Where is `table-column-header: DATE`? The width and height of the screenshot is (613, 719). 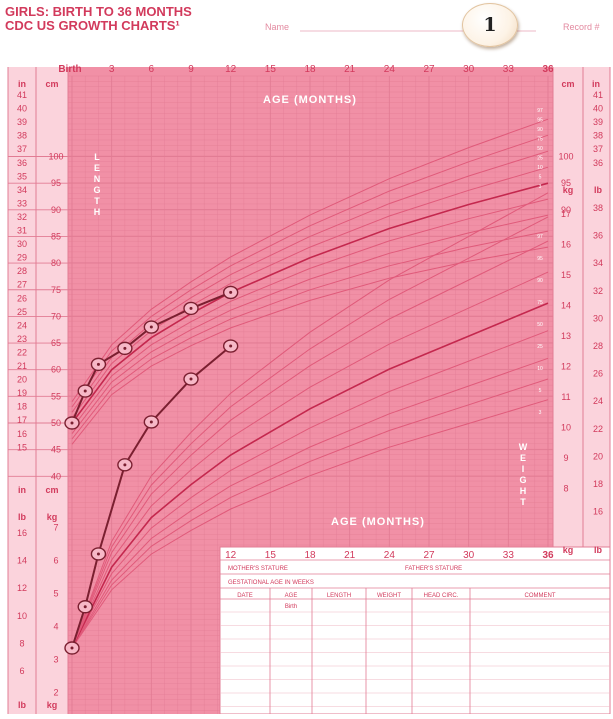 table-column-header: DATE is located at coordinates (245, 596).